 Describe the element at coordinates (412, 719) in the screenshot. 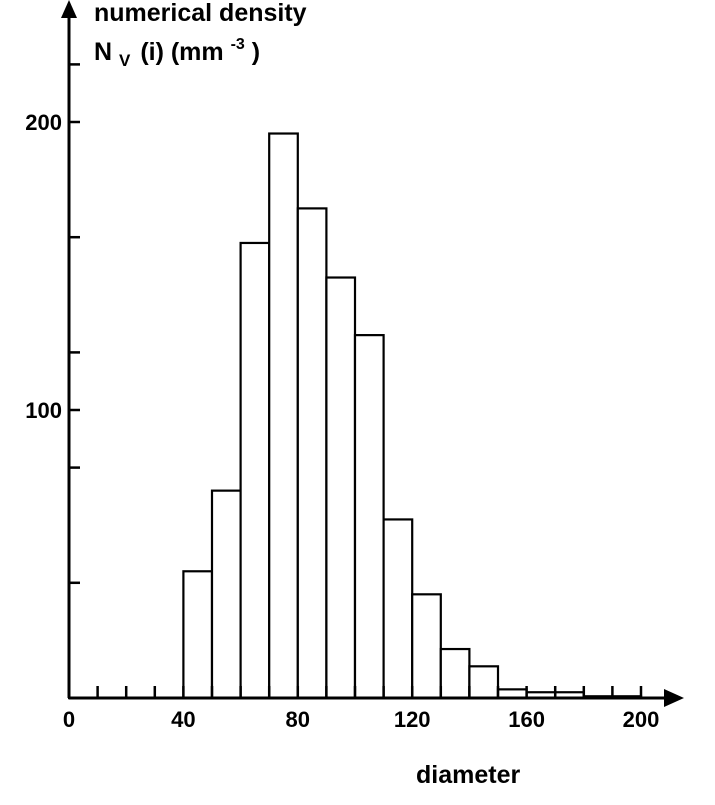

I see `x-tick-label-3: 120` at that location.